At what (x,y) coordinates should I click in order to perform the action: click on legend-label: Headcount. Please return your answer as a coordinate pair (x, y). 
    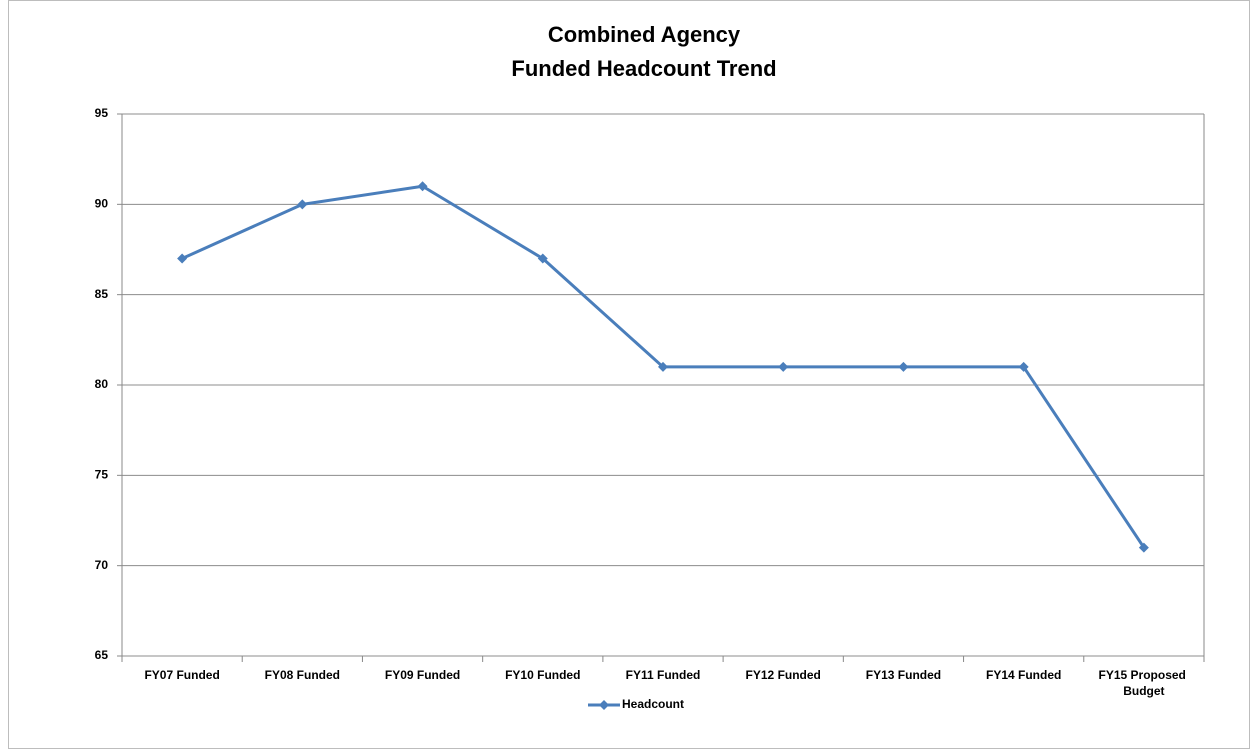
    Looking at the image, I should click on (653, 704).